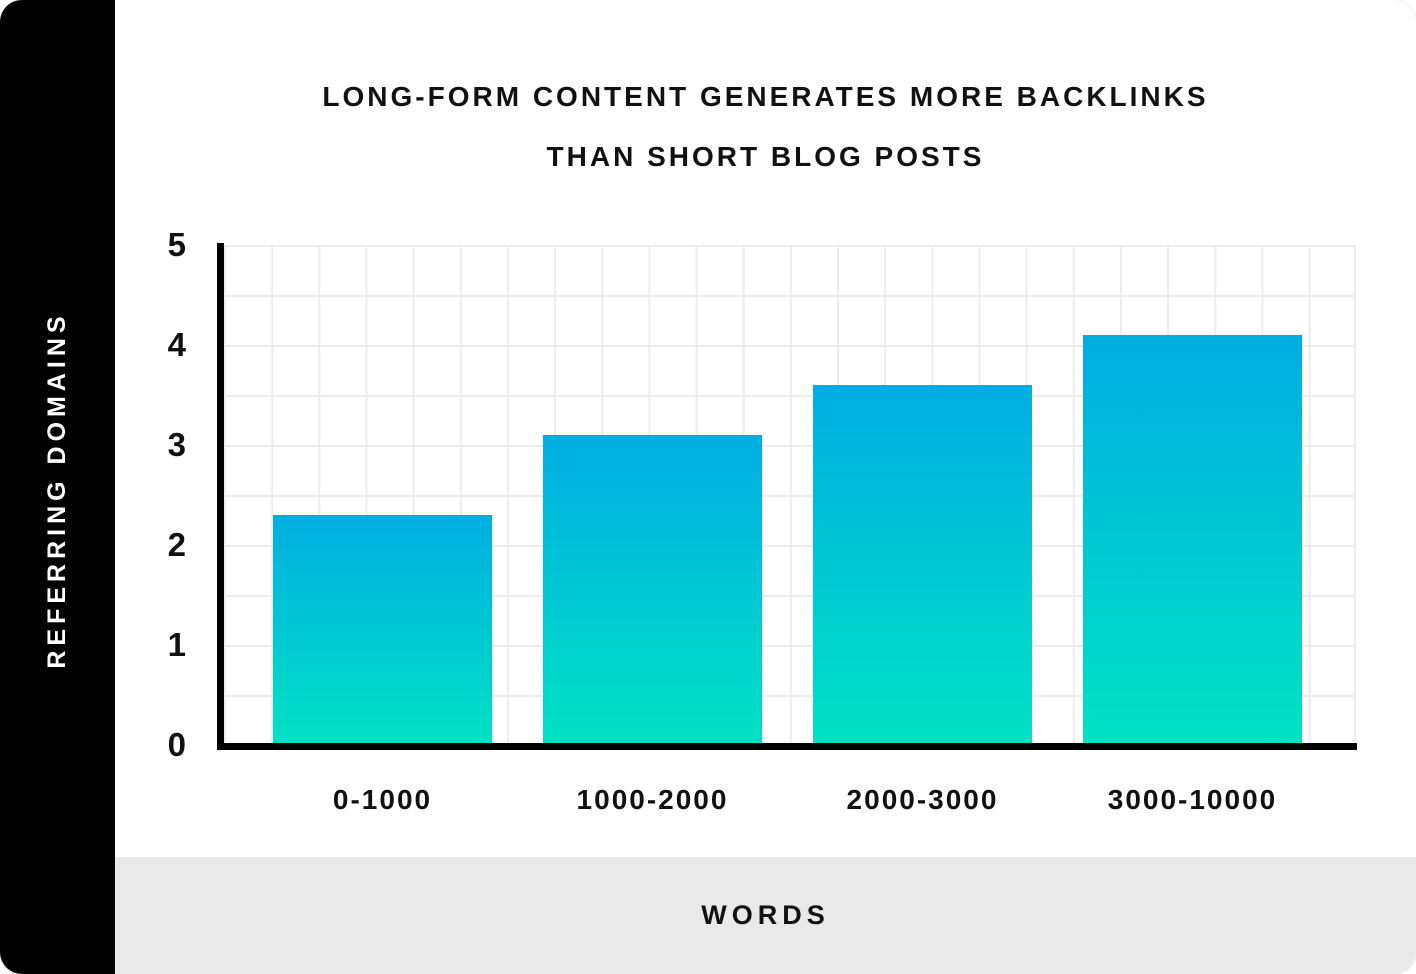 The height and width of the screenshot is (974, 1416). Describe the element at coordinates (220, 496) in the screenshot. I see `y-axis-line` at that location.